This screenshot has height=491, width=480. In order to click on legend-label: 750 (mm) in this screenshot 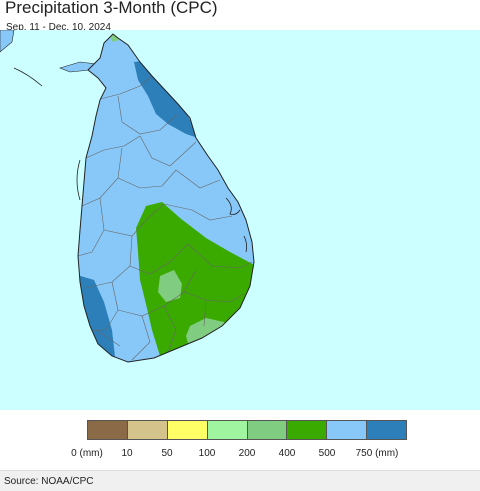, I will do `click(377, 453)`.